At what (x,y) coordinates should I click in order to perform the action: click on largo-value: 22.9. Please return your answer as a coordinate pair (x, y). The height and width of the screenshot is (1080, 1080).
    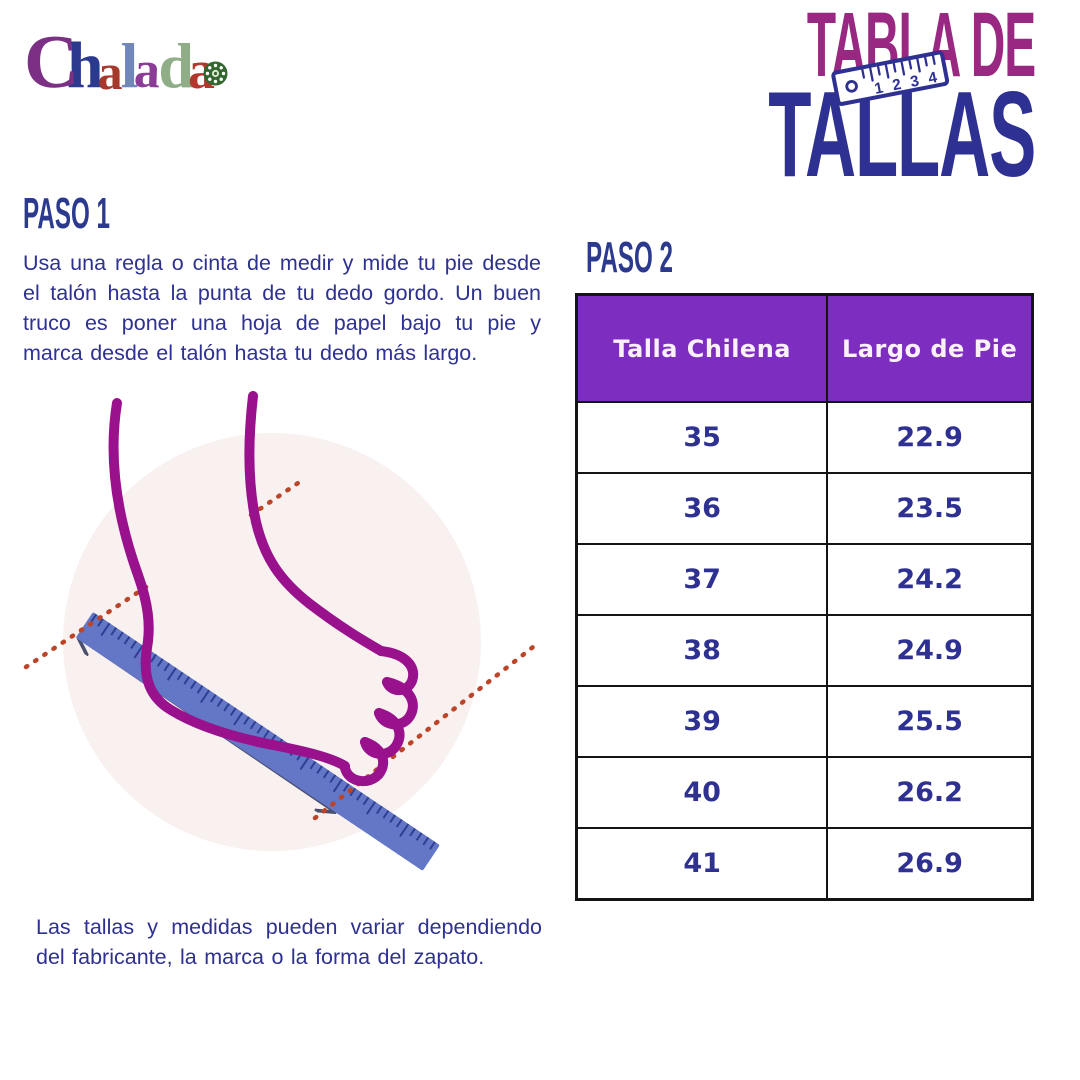
    Looking at the image, I should click on (930, 437).